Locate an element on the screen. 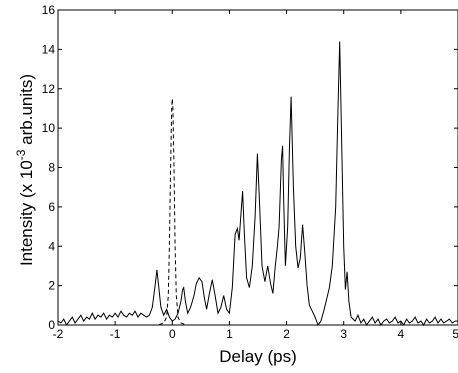 Image resolution: width=458 pixels, height=373 pixels. y-tick-label: 10 is located at coordinates (49, 128).